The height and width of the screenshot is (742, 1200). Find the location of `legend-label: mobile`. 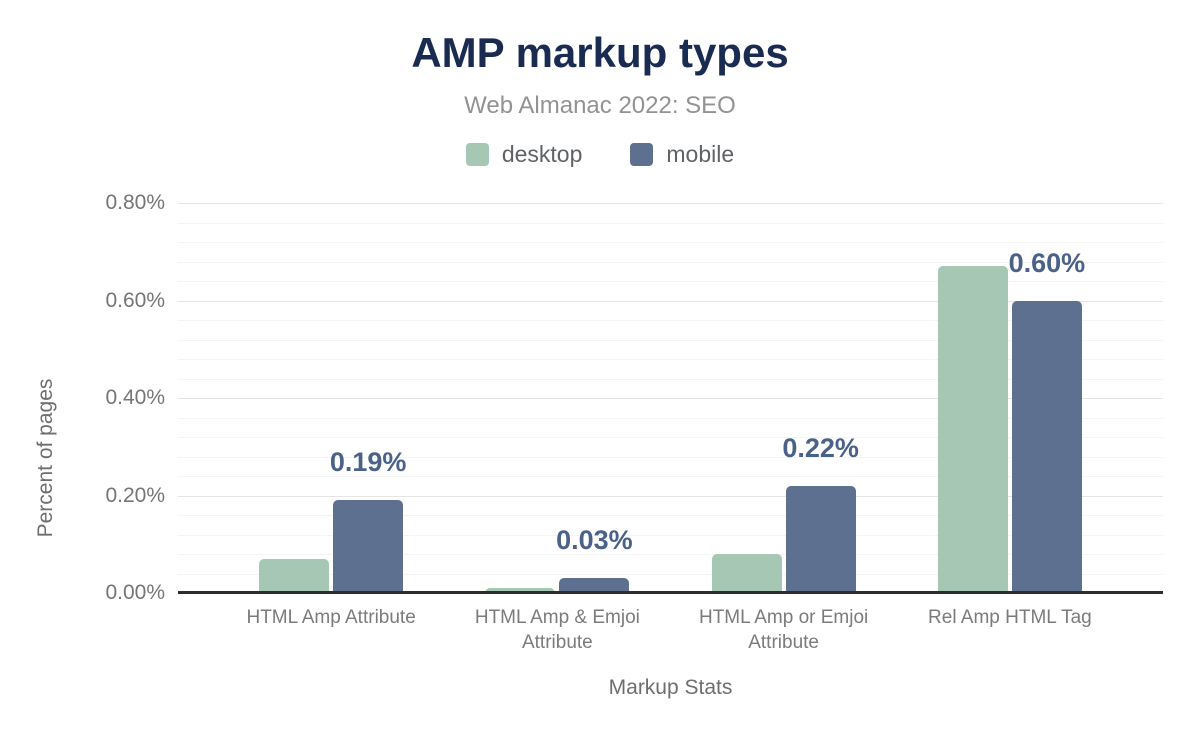

legend-label: mobile is located at coordinates (700, 154).